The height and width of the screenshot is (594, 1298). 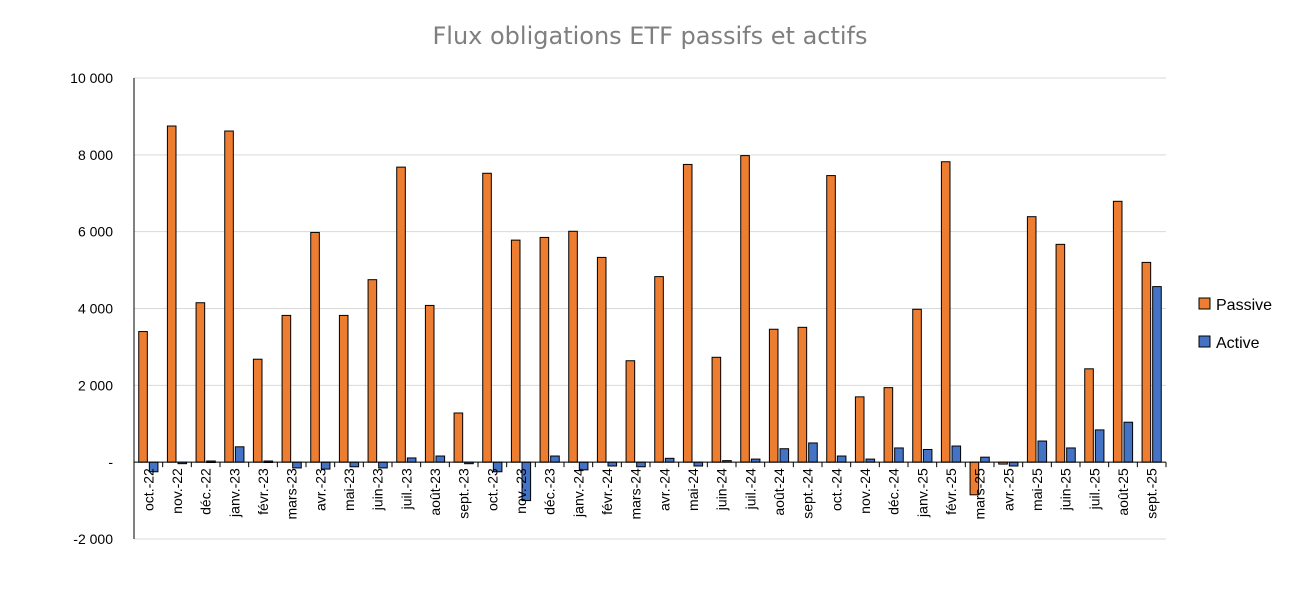 I want to click on x-tick-label: juin-23, so click(x=378, y=489).